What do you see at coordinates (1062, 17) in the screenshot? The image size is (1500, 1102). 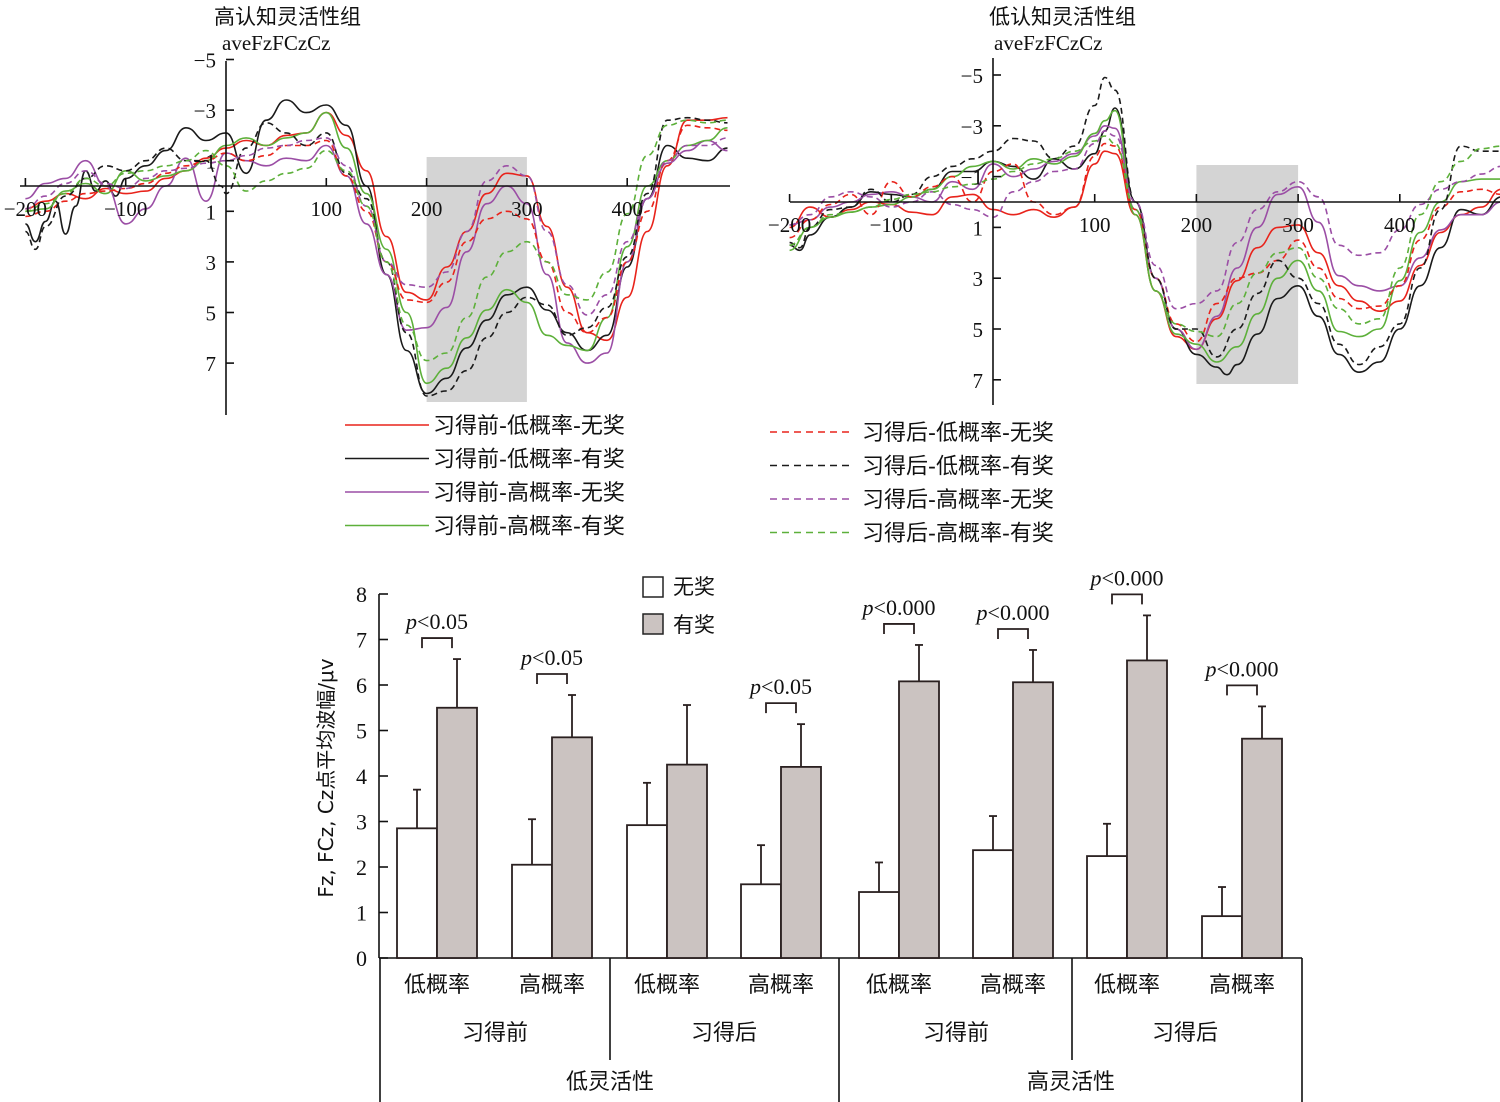 I see `erp-title: 低认知灵活性组` at bounding box center [1062, 17].